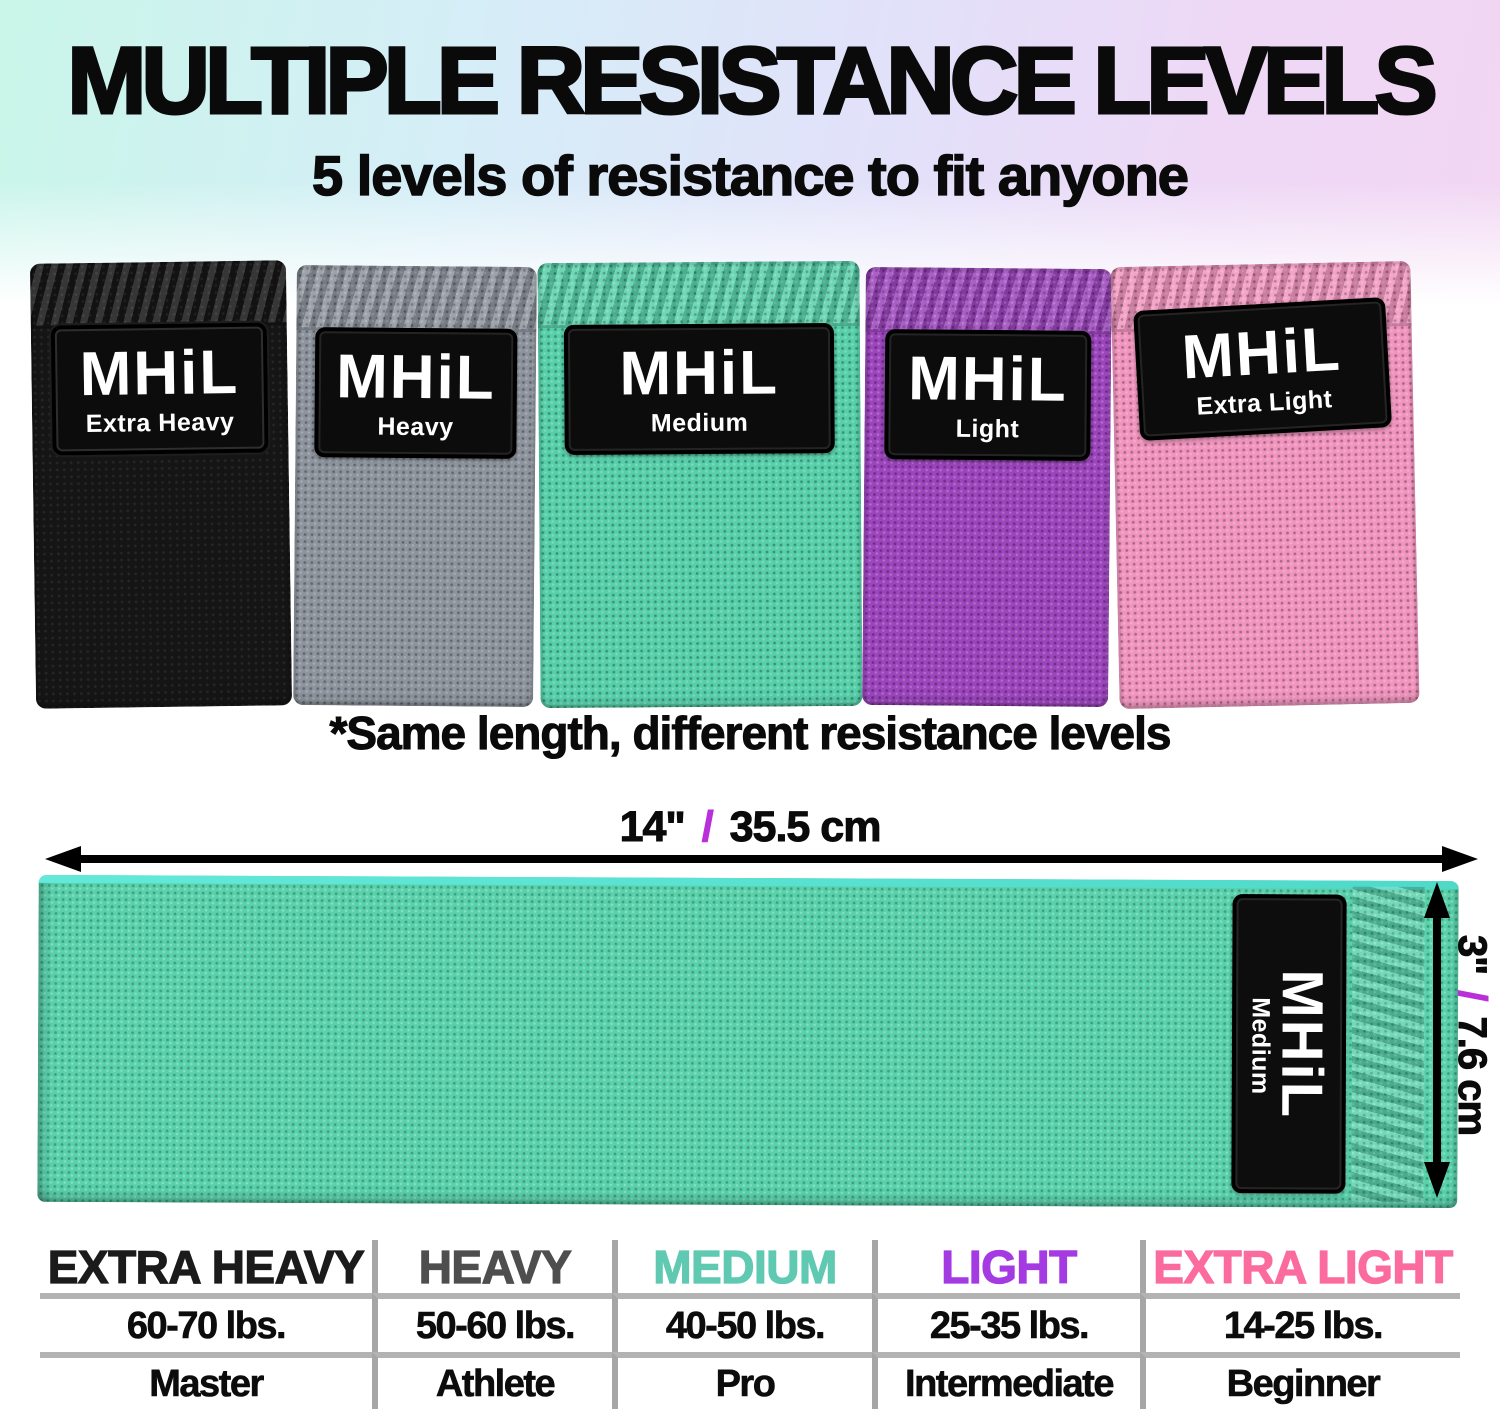 This screenshot has width=1500, height=1409. I want to click on table-level-cell: Intermediate, so click(1006, 1380).